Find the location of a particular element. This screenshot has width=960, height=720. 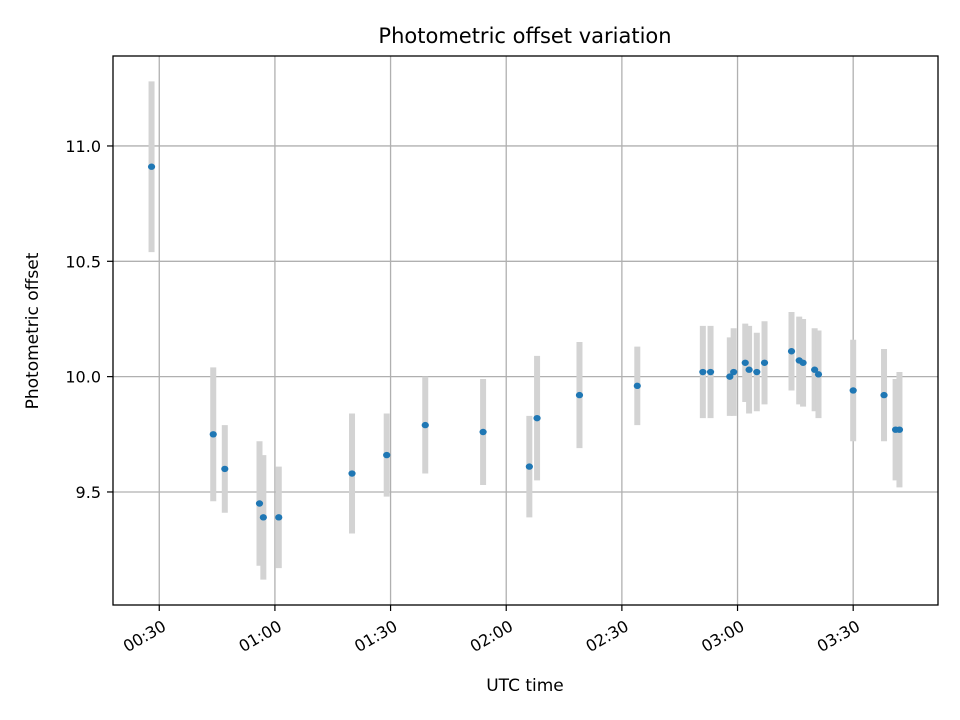

x-axis-label: UTC time is located at coordinates (525, 686).